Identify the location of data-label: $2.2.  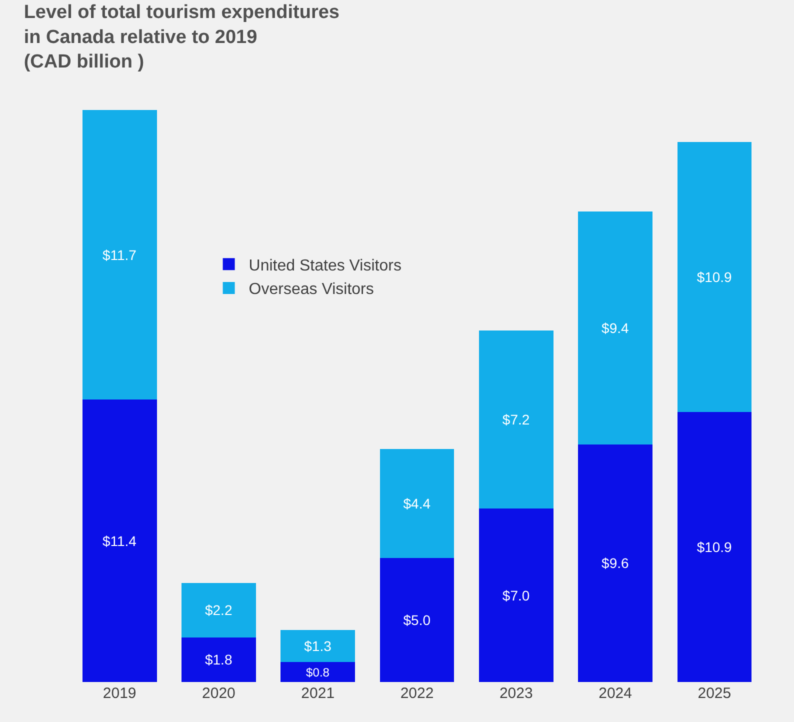
(218, 610).